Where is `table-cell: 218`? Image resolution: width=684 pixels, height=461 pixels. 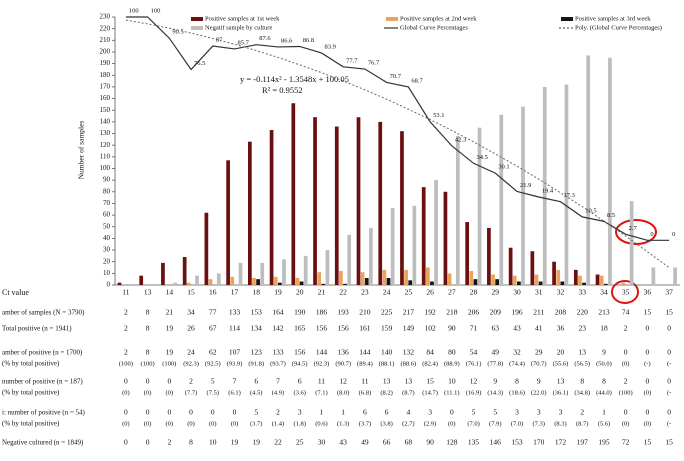
table-cell: 218 is located at coordinates (452, 312).